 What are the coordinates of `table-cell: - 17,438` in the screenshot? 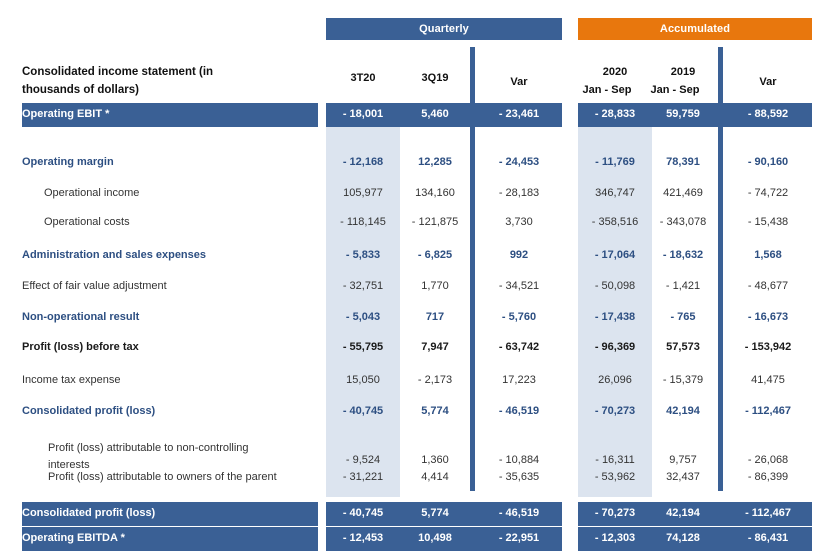 It's located at (615, 317).